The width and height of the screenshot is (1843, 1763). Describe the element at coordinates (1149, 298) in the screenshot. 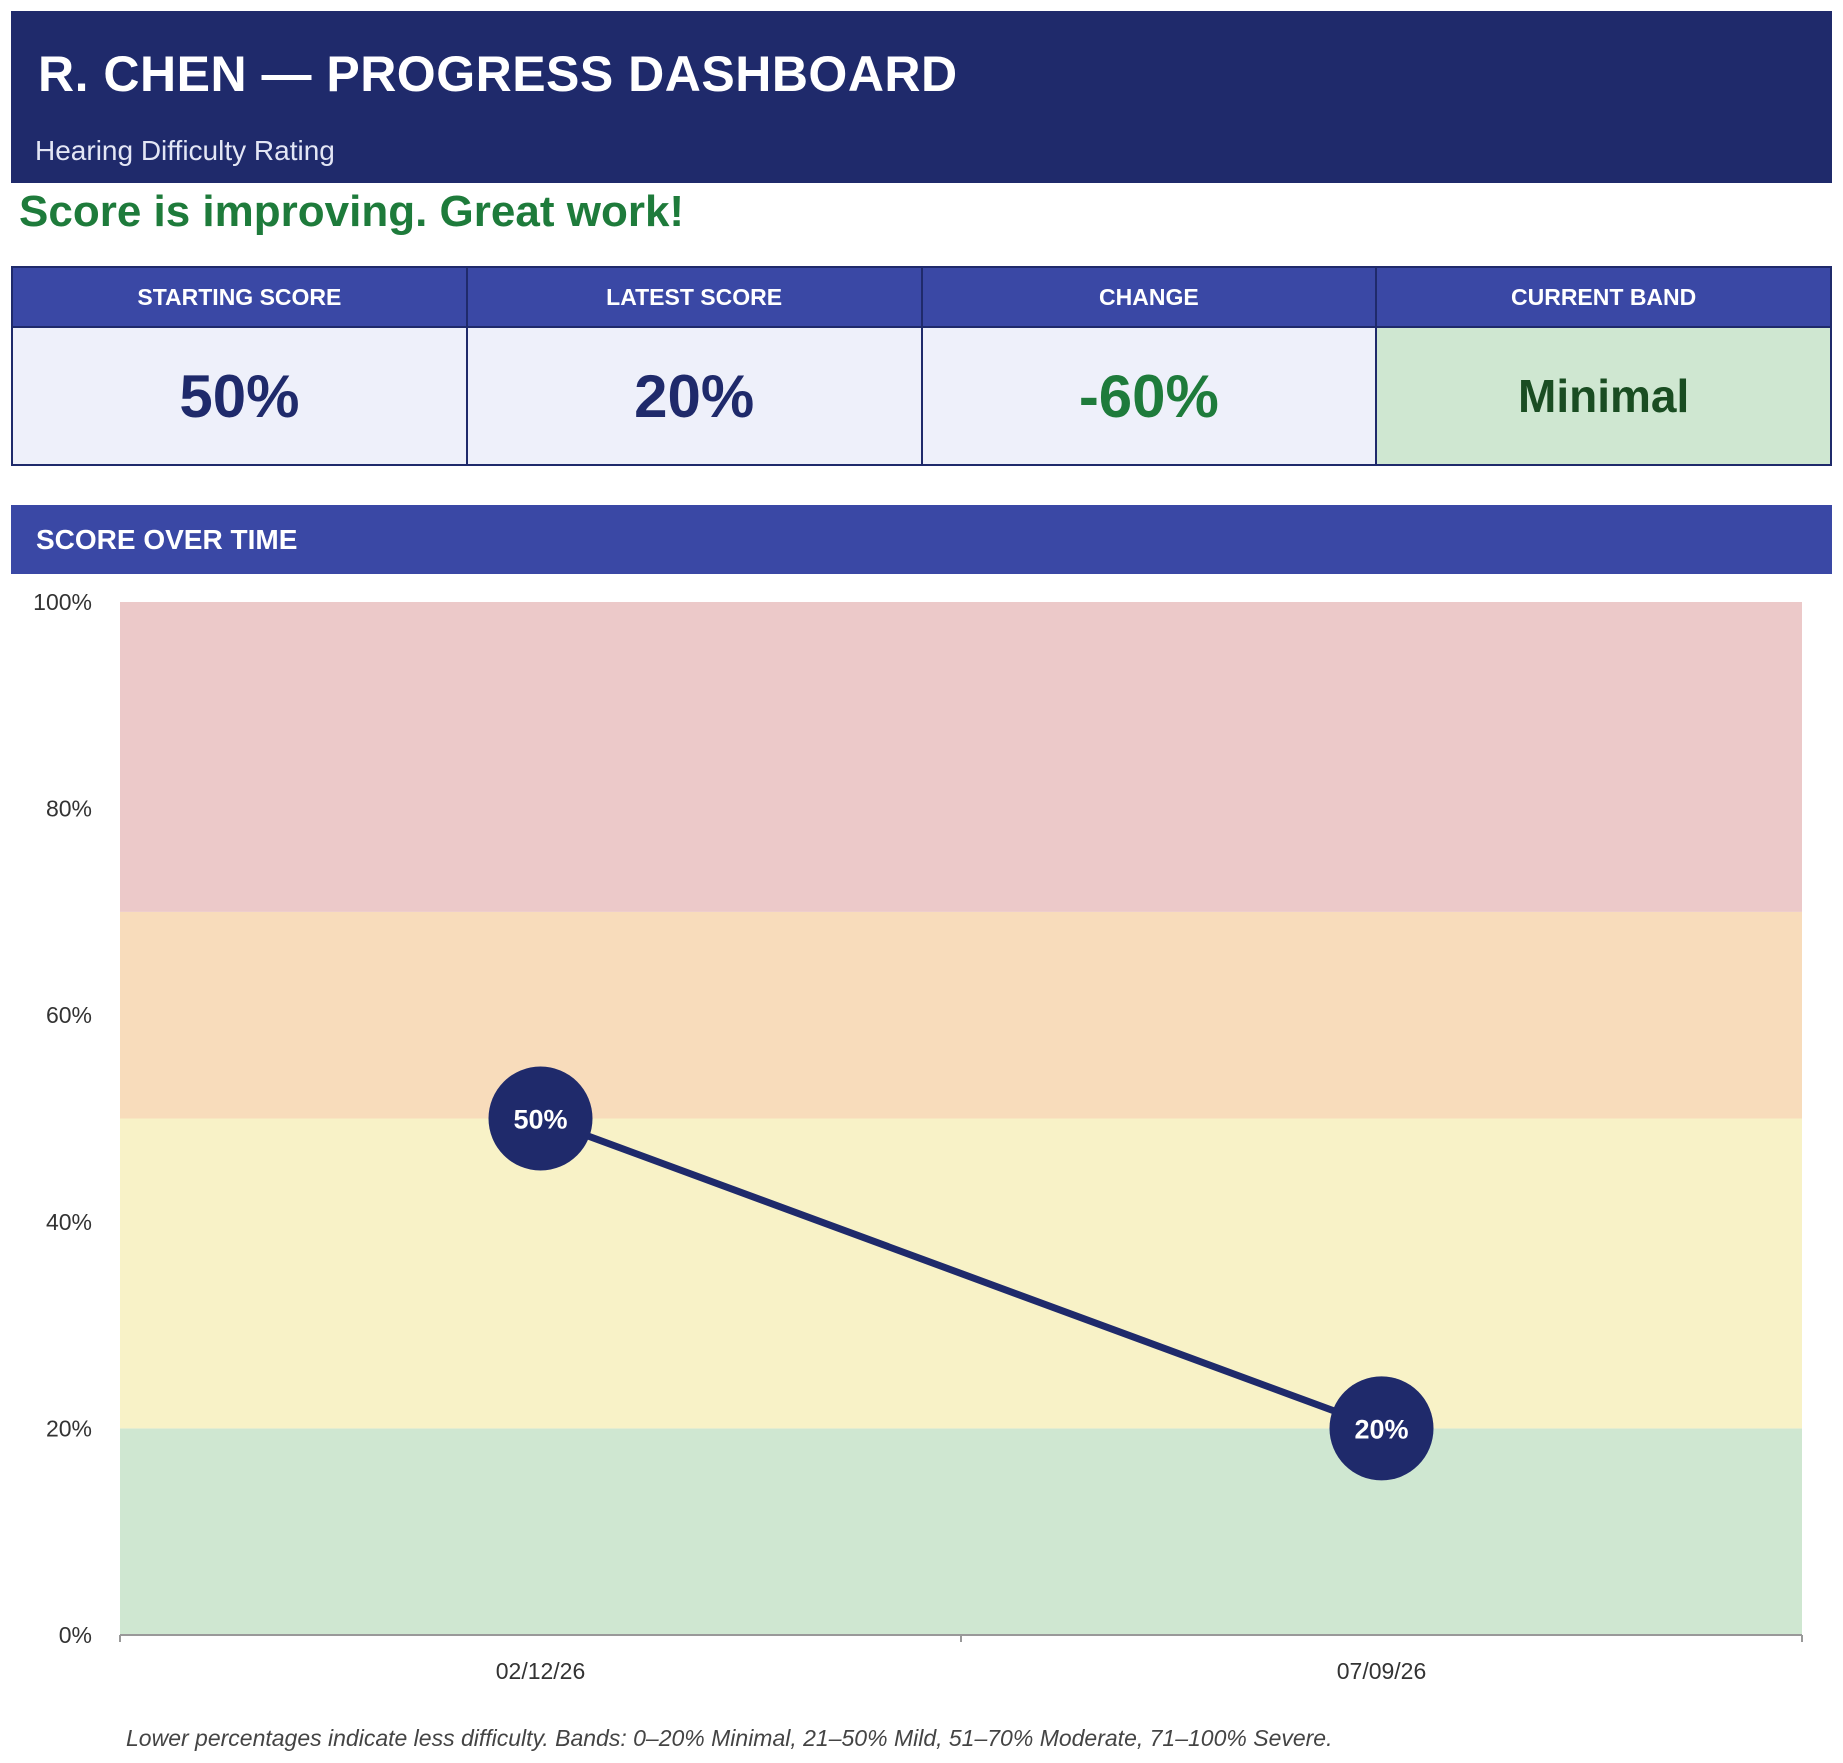

I see `change-label: CHANGE` at that location.